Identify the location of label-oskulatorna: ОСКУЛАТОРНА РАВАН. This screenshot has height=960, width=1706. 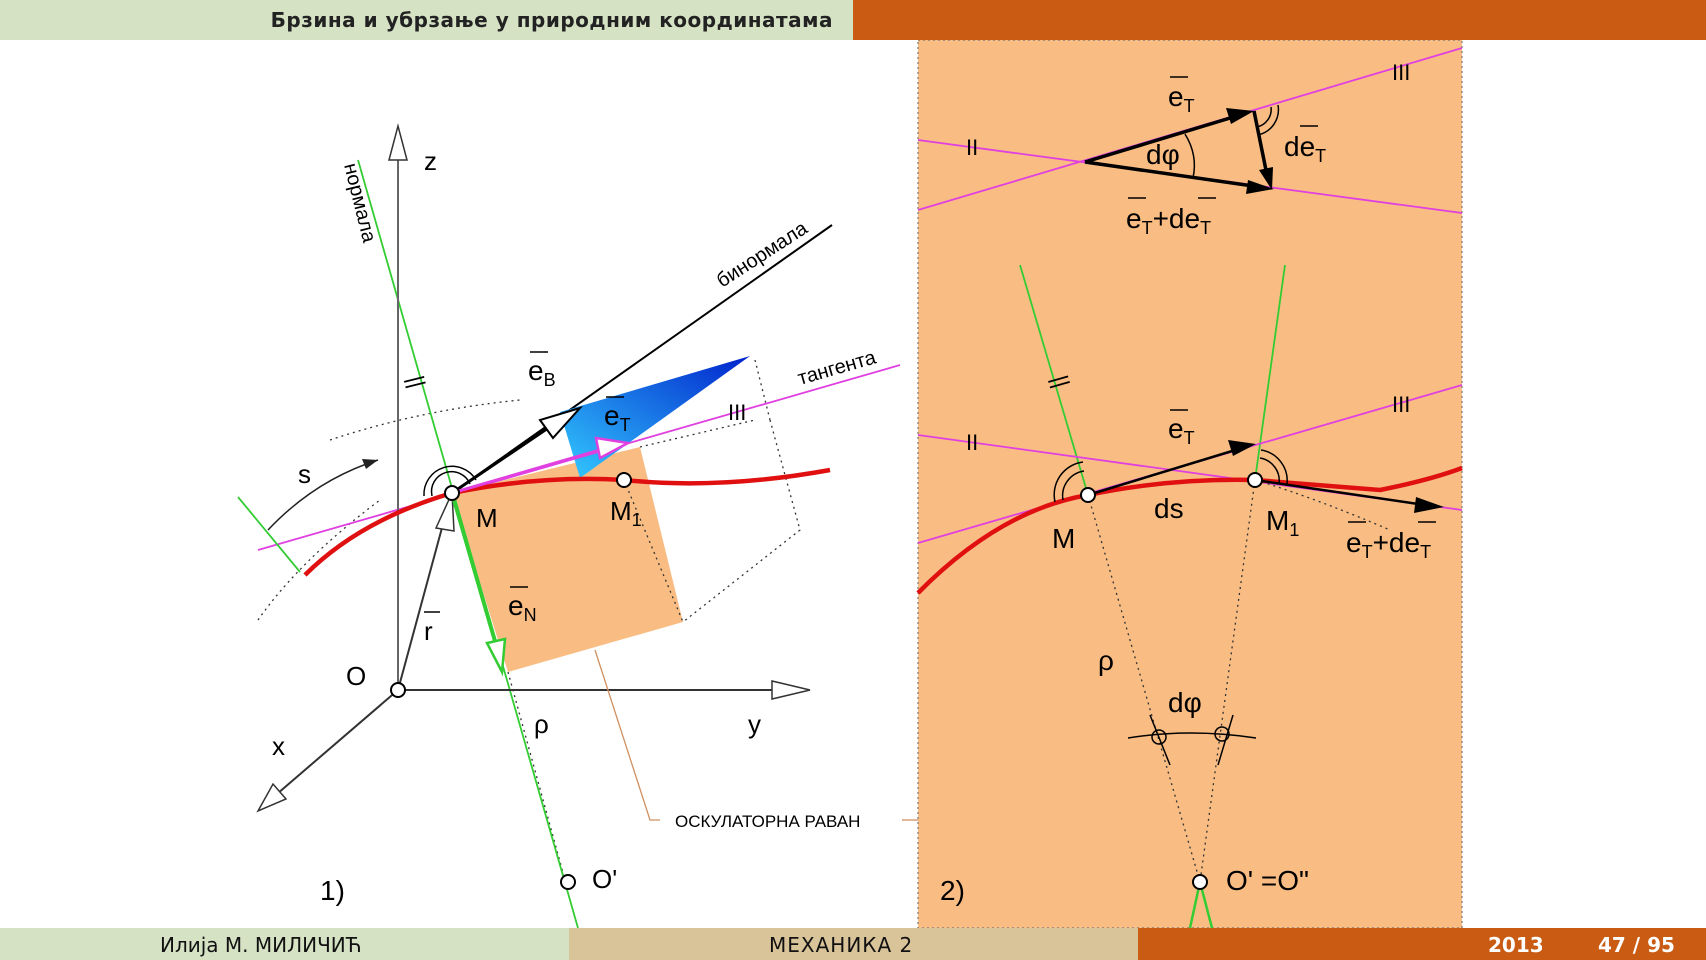
(767, 821).